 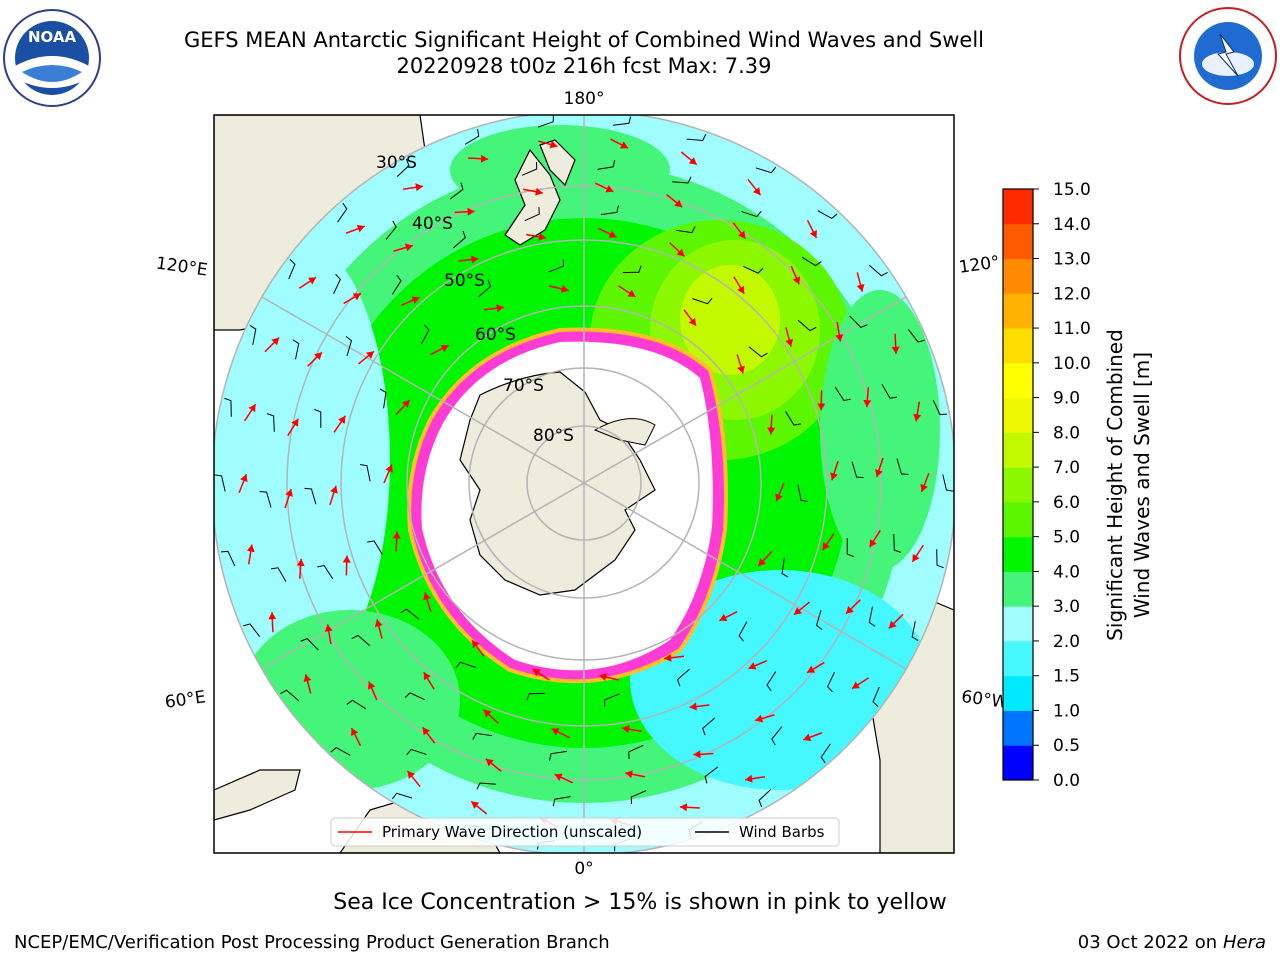 I want to click on colorbar-frame, so click(x=1018, y=484).